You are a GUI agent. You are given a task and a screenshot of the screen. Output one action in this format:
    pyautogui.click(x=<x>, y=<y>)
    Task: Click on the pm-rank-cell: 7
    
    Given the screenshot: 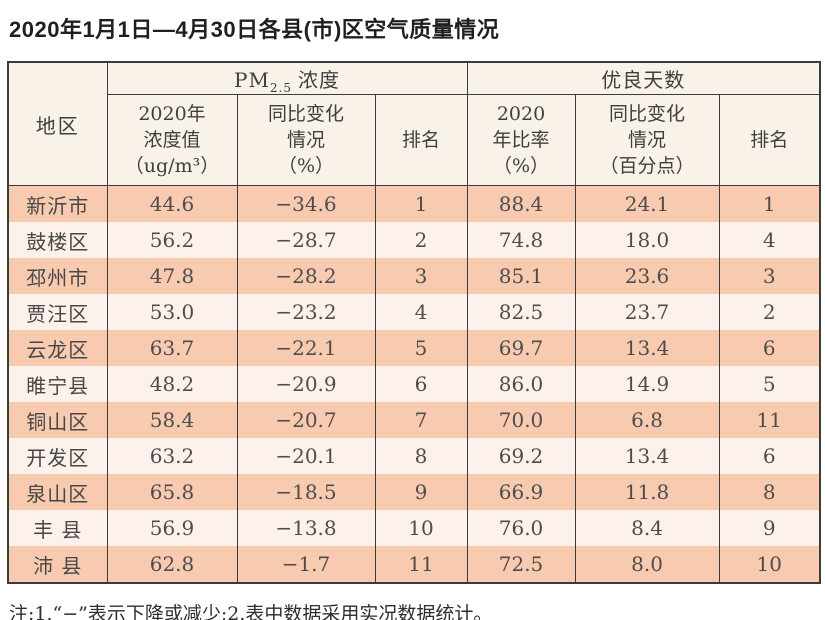 What is the action you would take?
    pyautogui.click(x=421, y=420)
    